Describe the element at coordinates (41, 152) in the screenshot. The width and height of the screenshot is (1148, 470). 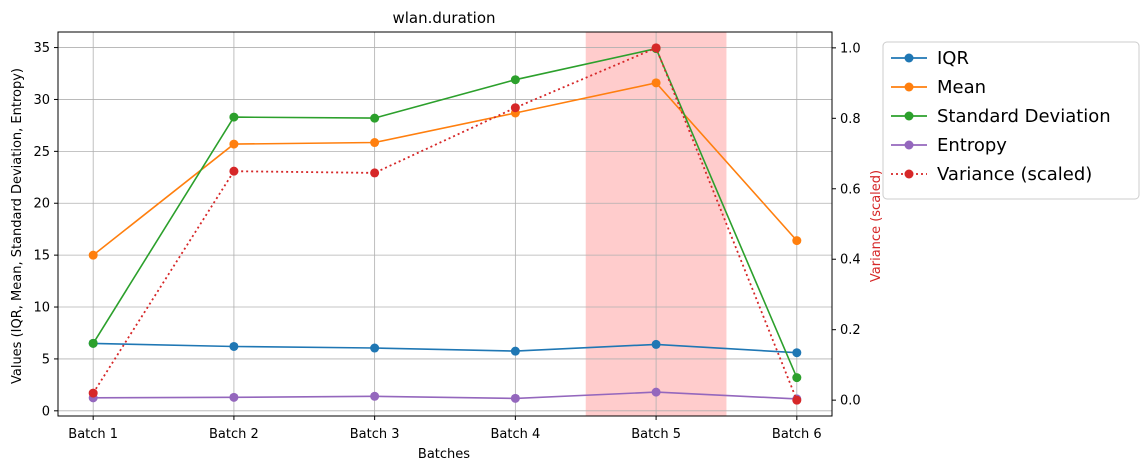
I see `y-tick-label: 25` at that location.